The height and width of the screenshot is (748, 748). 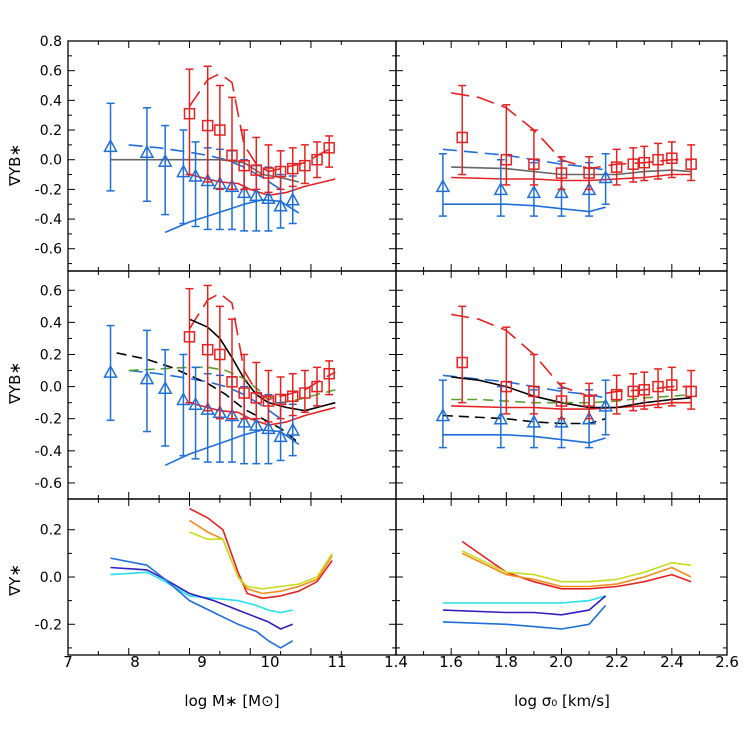 I want to click on ylabel-middle: ∇ΥB∗, so click(x=15, y=383).